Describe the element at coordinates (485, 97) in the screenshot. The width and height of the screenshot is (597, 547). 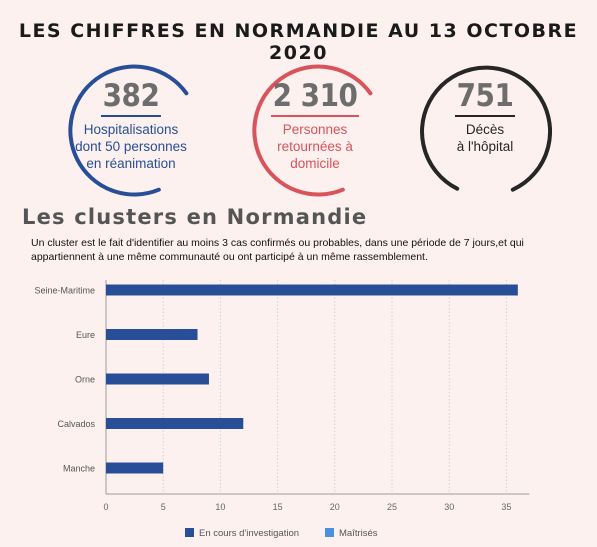
I see `stat-value: 751` at that location.